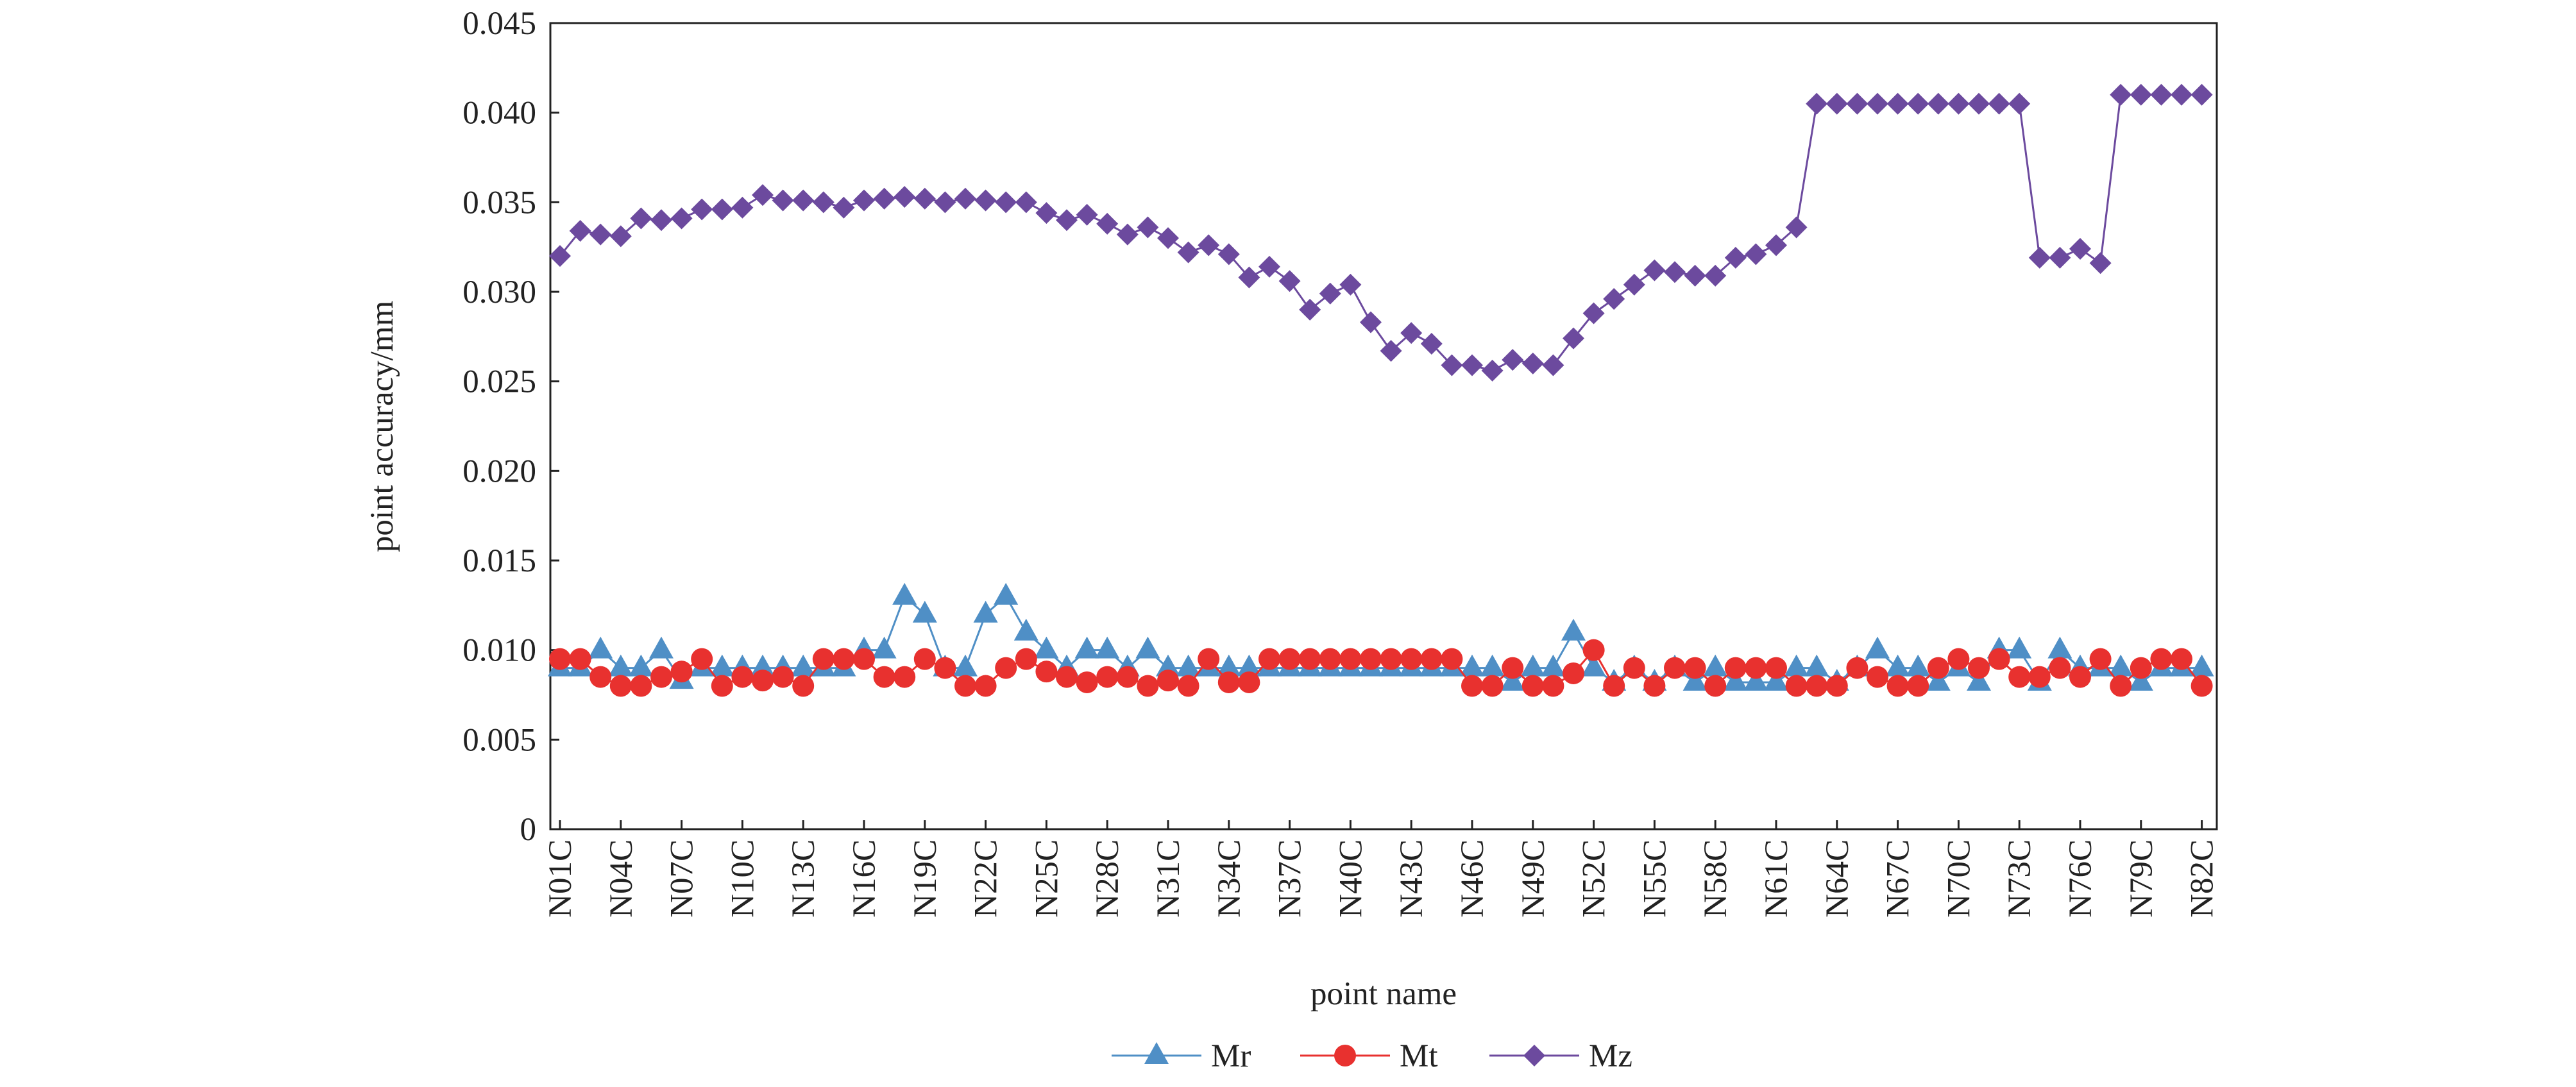 The height and width of the screenshot is (1087, 2576). I want to click on y-tick-label: 0.035, so click(499, 203).